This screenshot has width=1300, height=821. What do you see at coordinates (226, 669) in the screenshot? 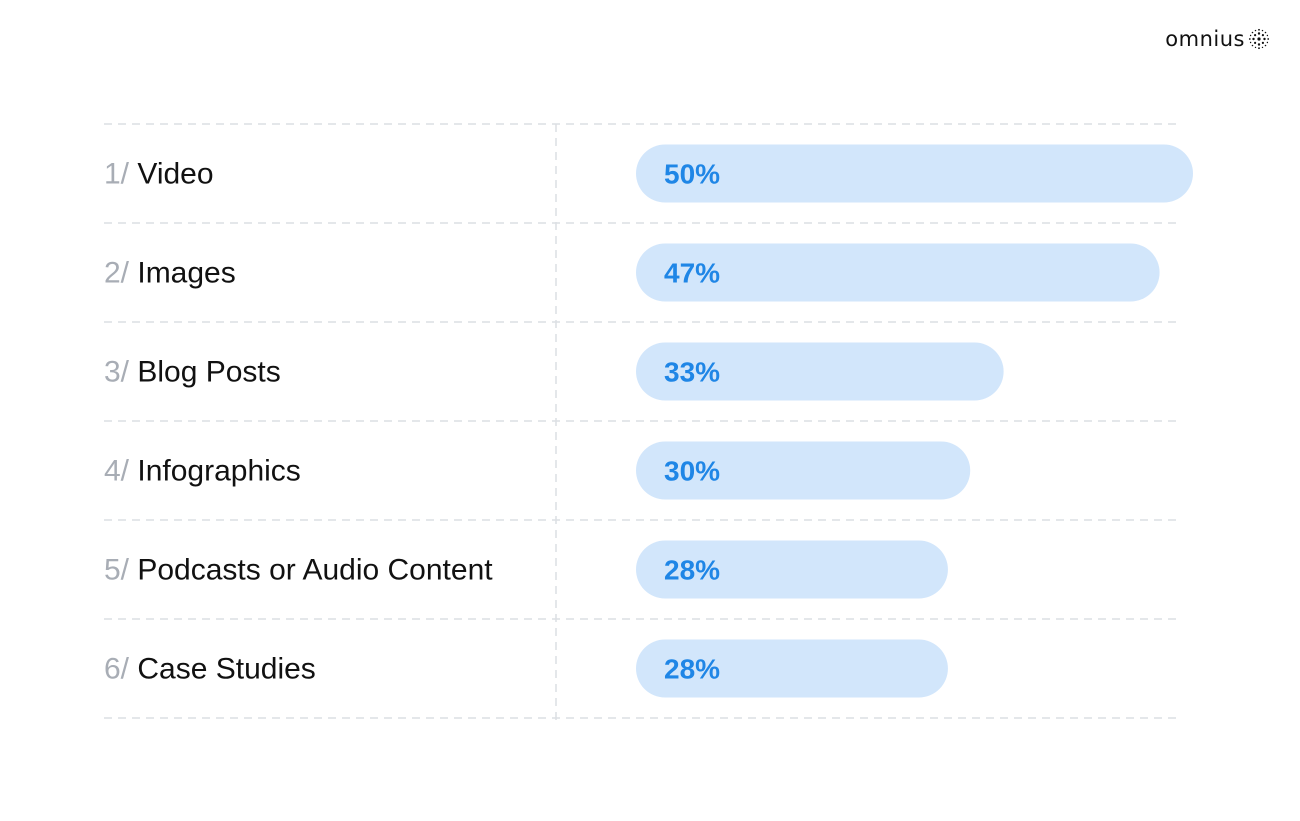
I see `category-name: Case Studies` at bounding box center [226, 669].